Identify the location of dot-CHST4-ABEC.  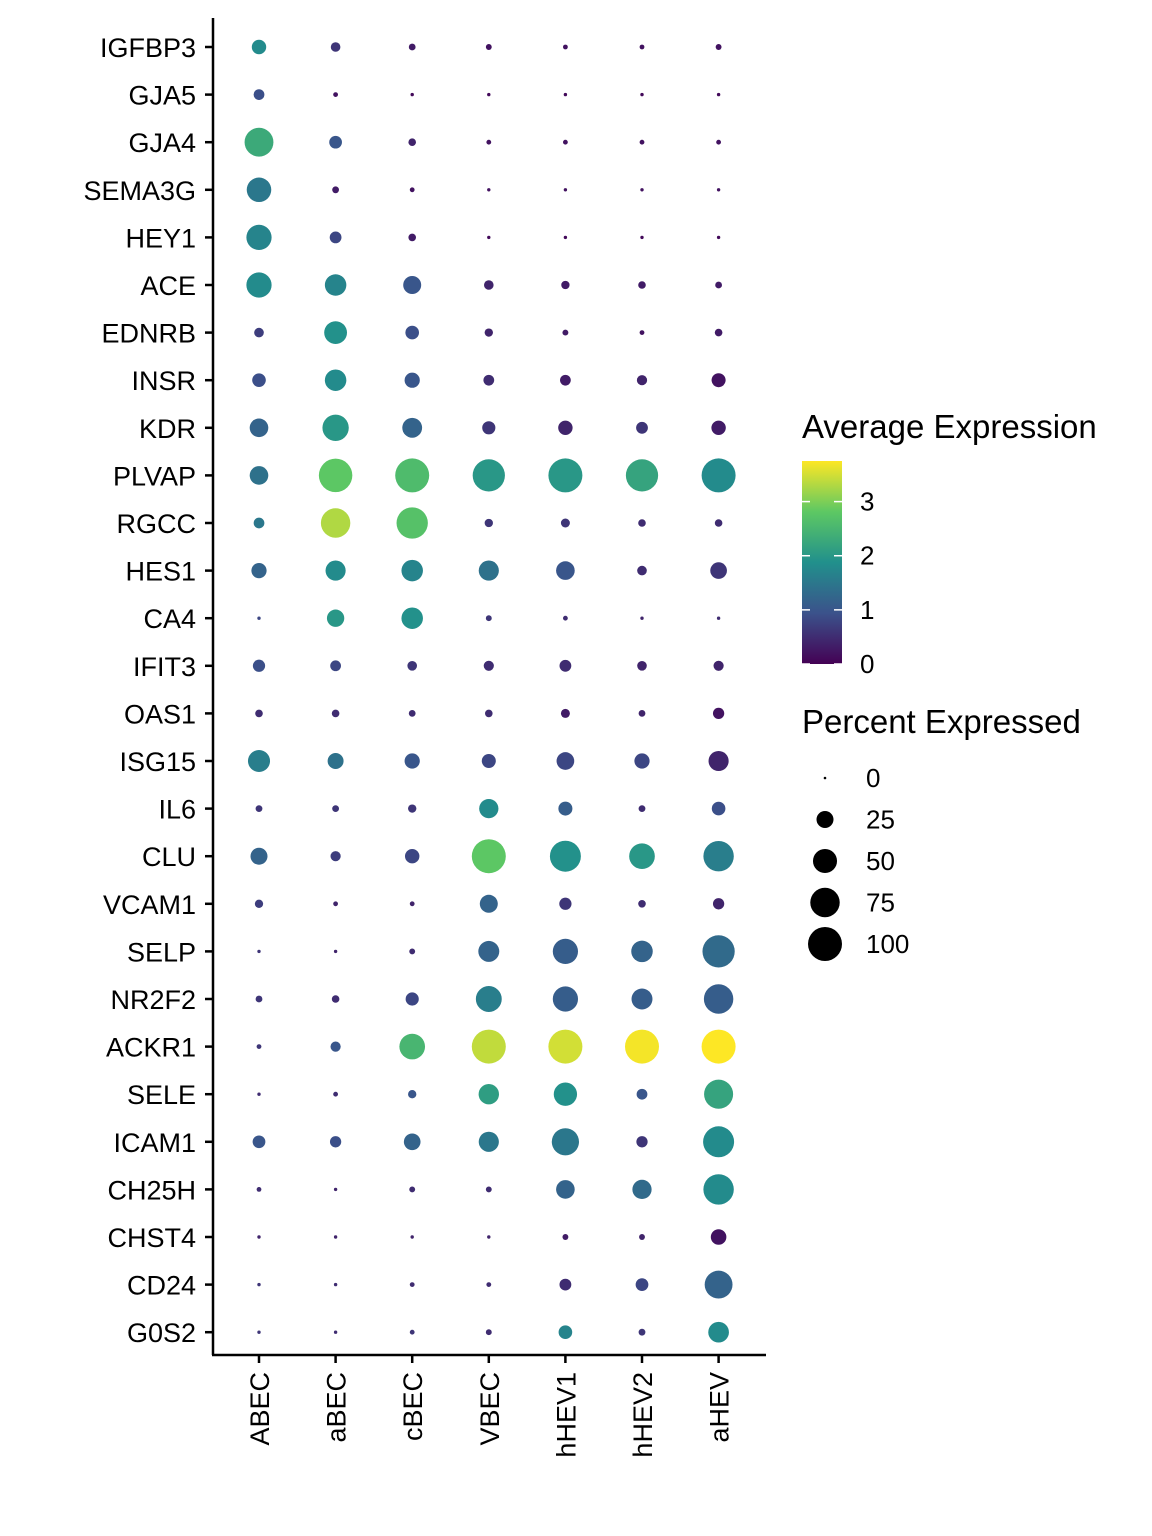
(259, 1237).